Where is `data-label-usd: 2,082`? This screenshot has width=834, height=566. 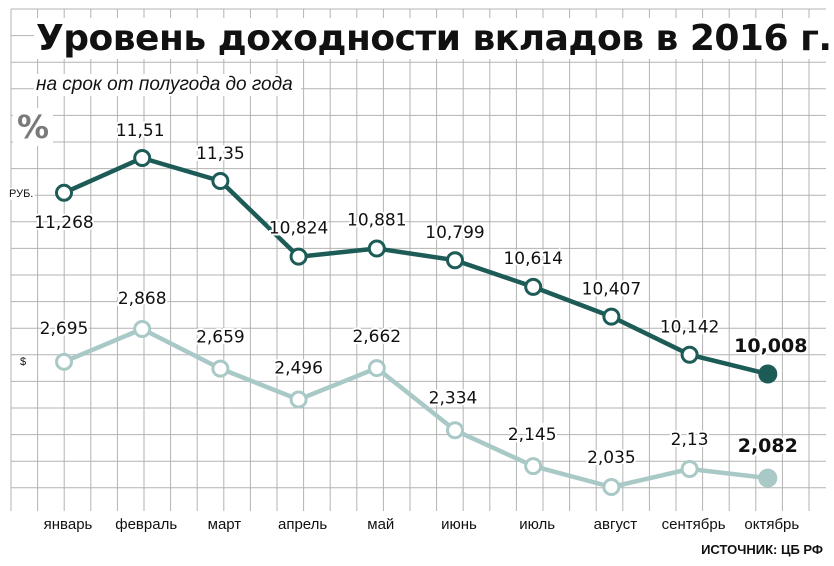 data-label-usd: 2,082 is located at coordinates (768, 446).